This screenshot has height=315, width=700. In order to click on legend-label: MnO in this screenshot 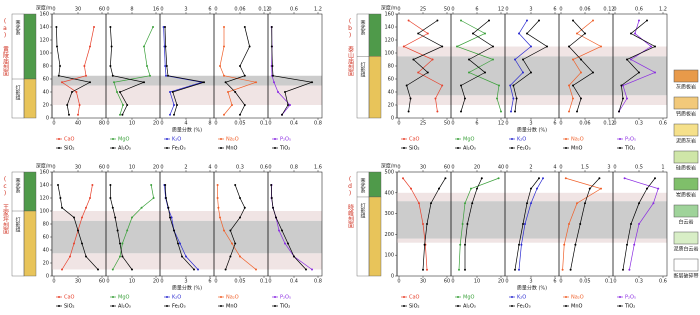, I will do `click(576, 307)`.